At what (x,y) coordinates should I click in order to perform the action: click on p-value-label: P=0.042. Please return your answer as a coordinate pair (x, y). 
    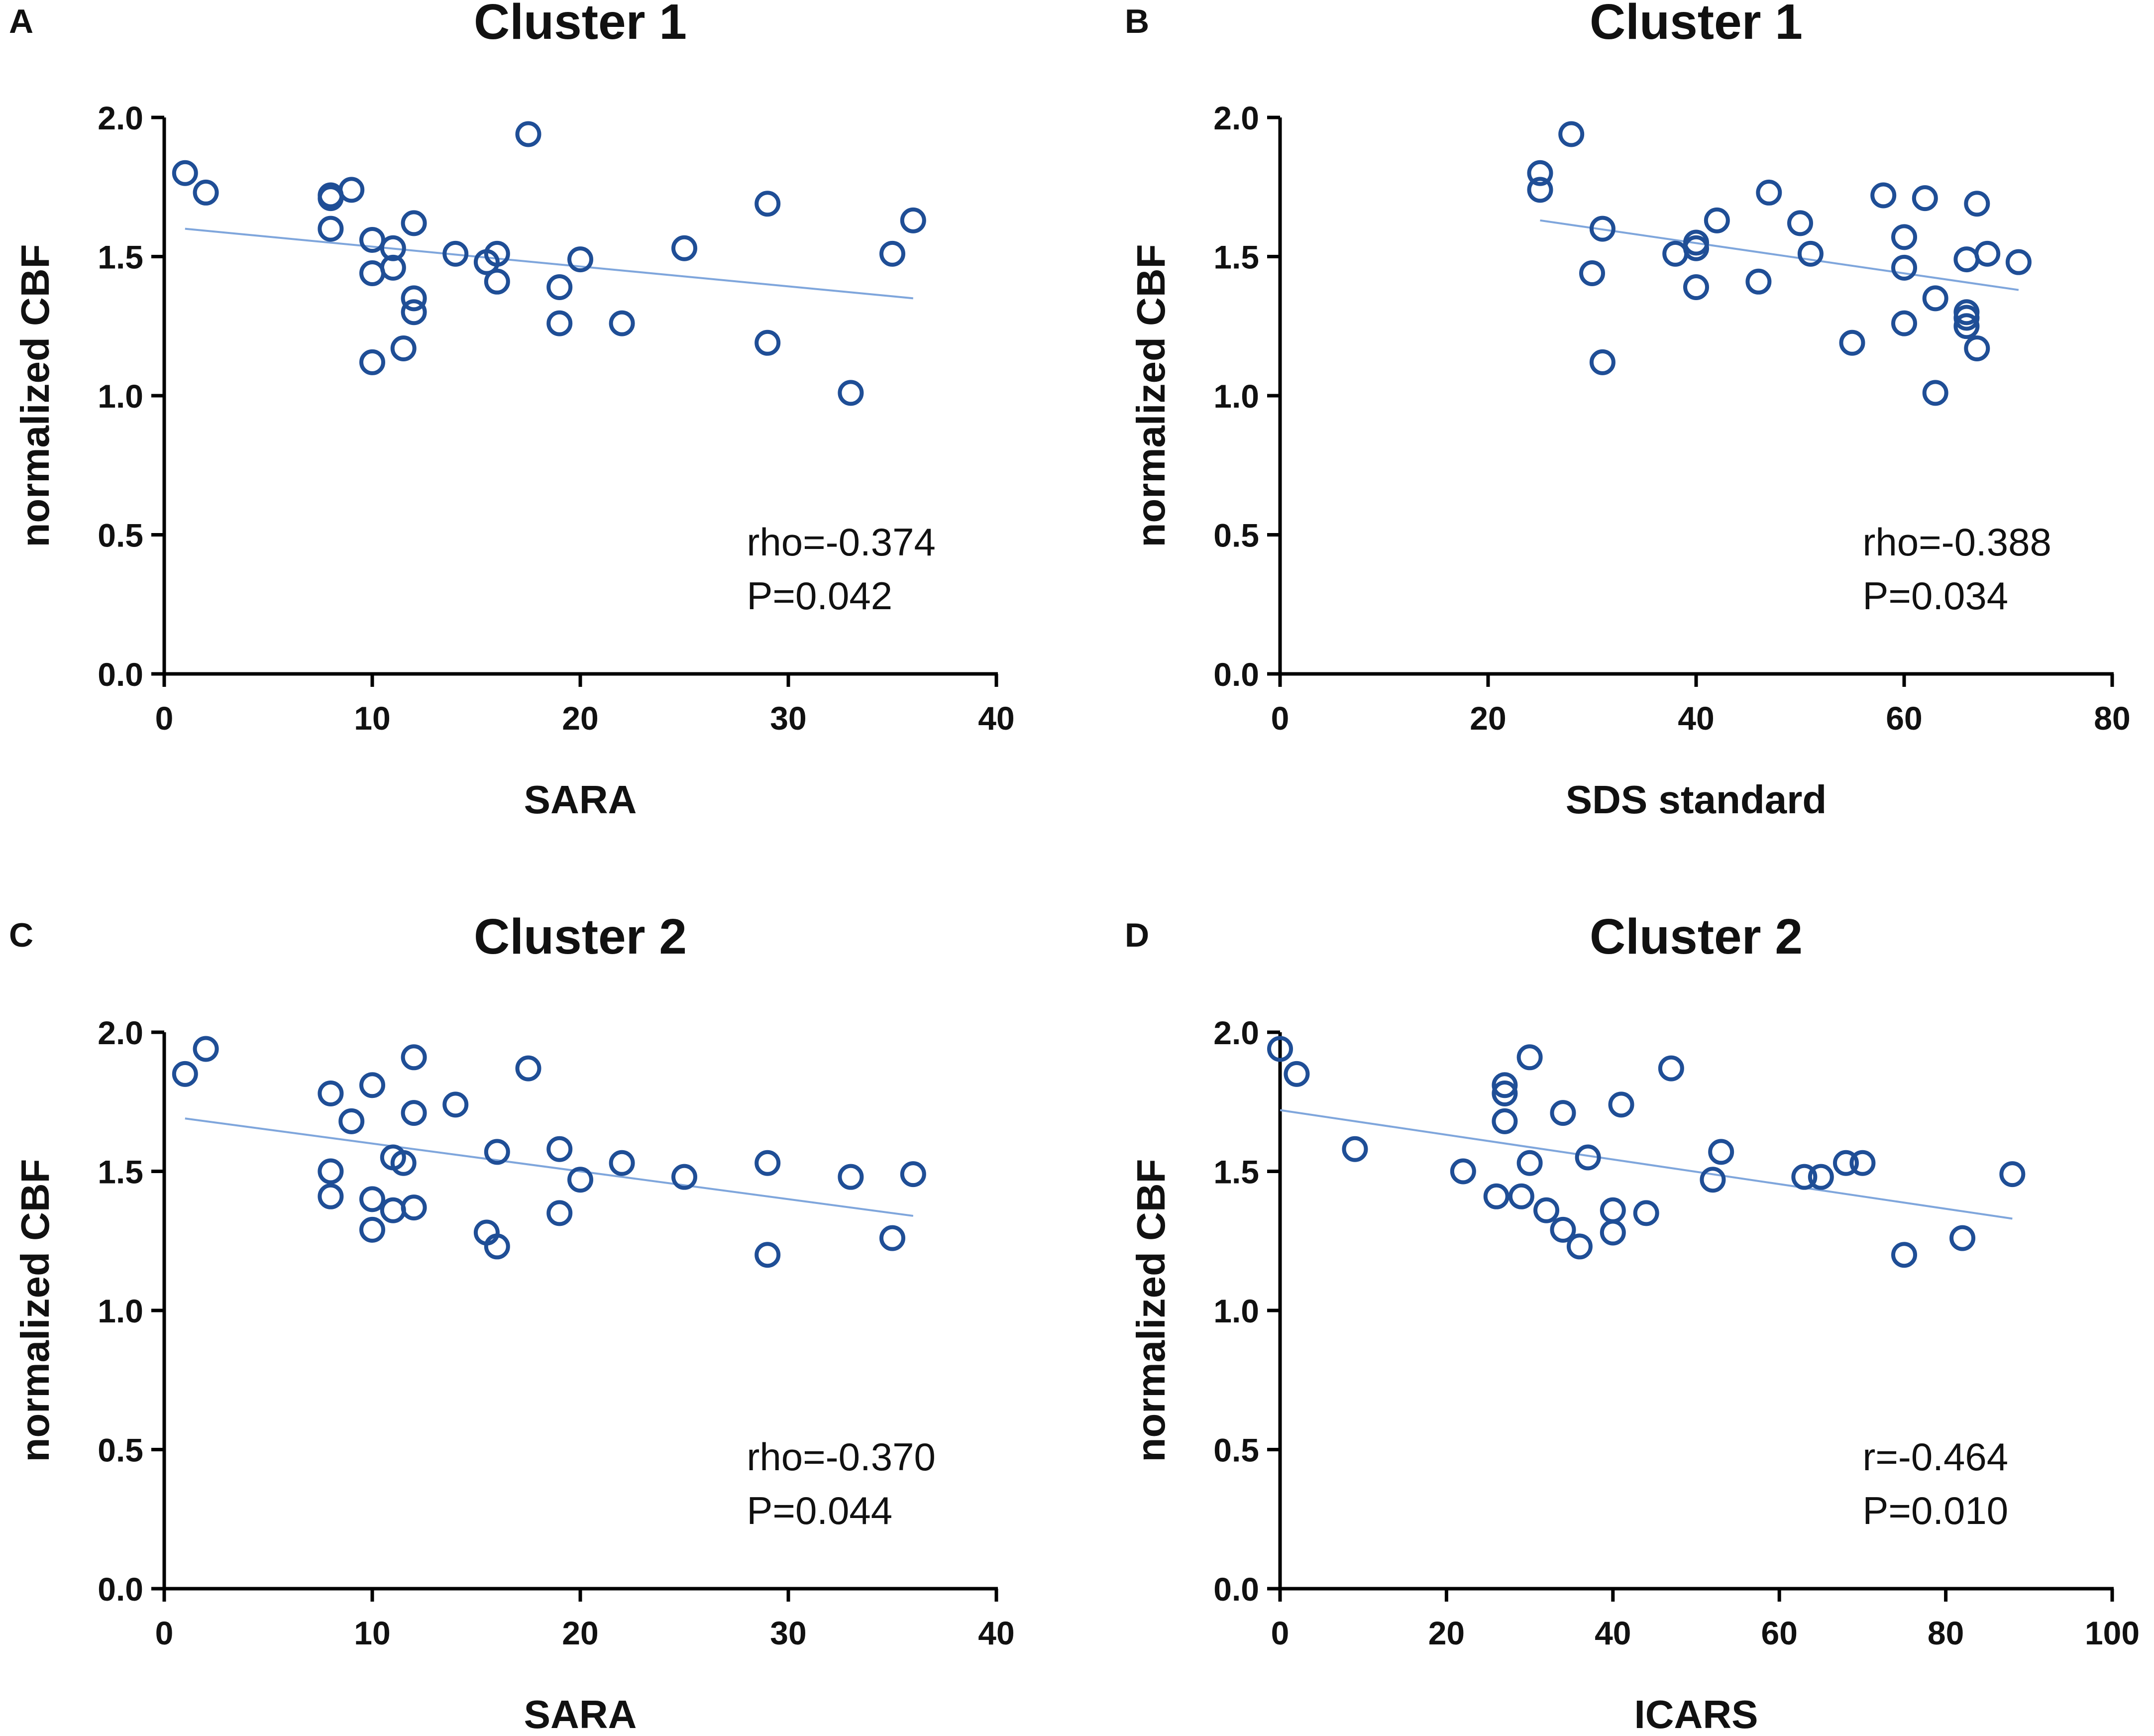
    Looking at the image, I should click on (819, 596).